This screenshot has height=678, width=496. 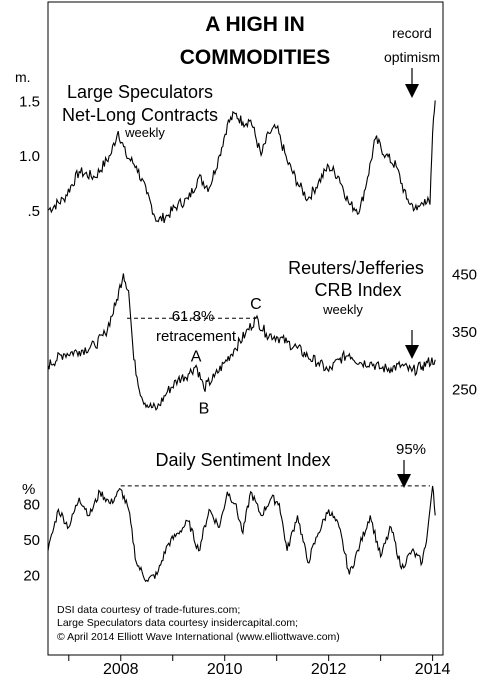 What do you see at coordinates (31, 540) in the screenshot?
I see `dsi-y-tick-label: 50` at bounding box center [31, 540].